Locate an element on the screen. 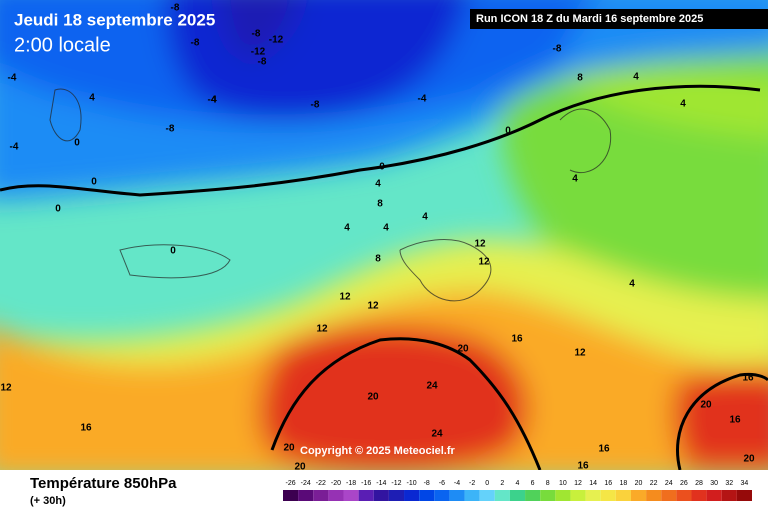  legend-label: 6 is located at coordinates (533, 483).